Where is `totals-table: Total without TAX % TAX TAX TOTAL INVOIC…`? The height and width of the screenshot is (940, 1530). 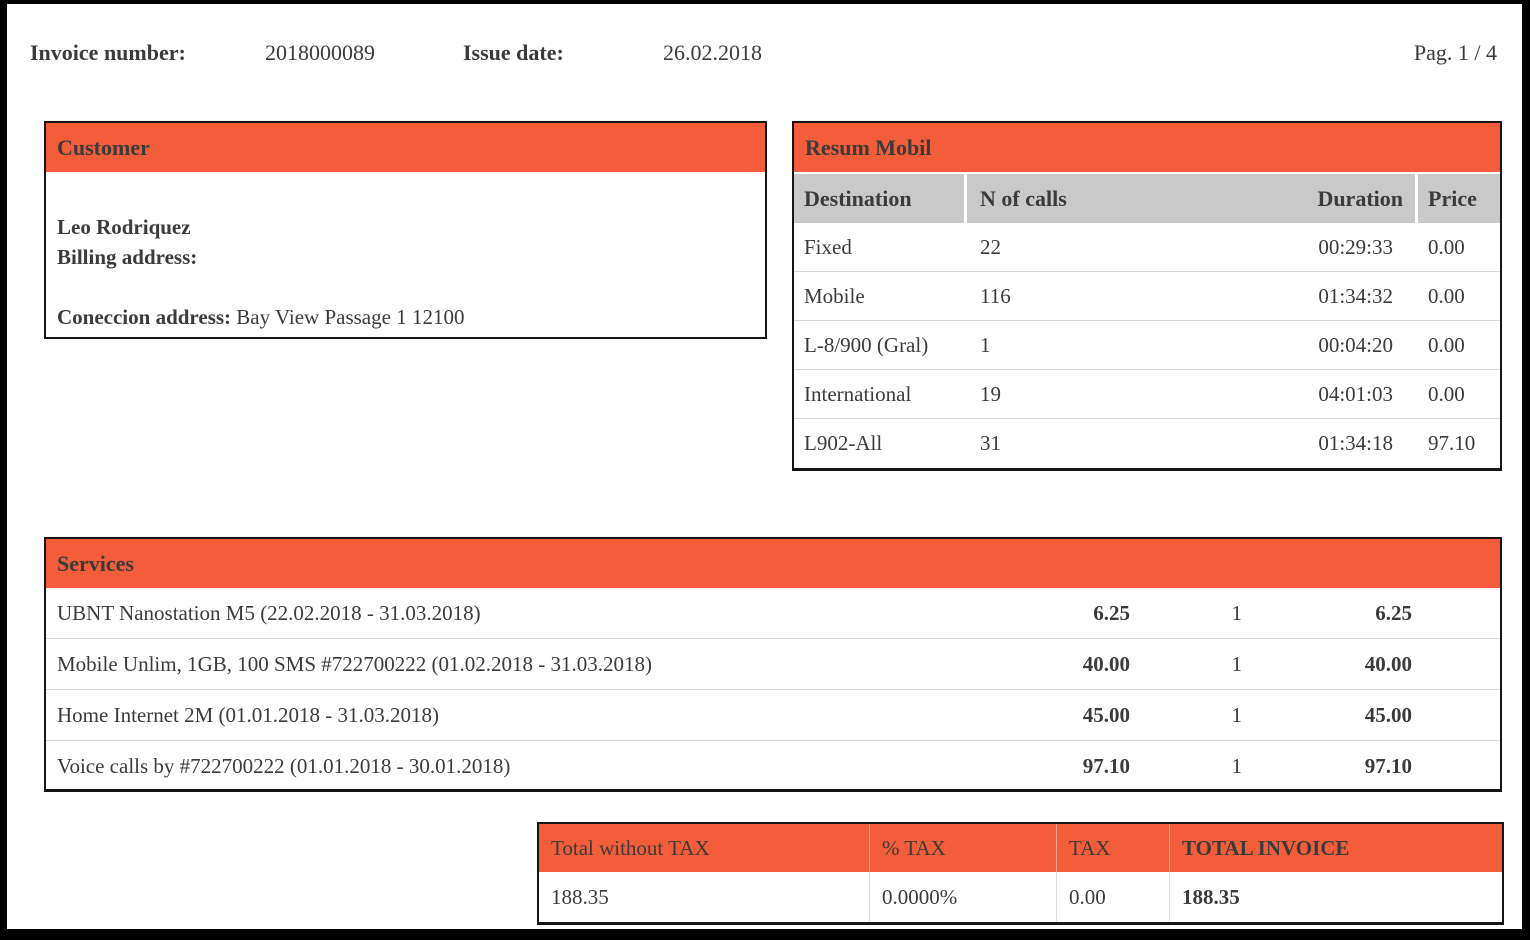 totals-table: Total without TAX % TAX TAX TOTAL INVOIC… is located at coordinates (1020, 873).